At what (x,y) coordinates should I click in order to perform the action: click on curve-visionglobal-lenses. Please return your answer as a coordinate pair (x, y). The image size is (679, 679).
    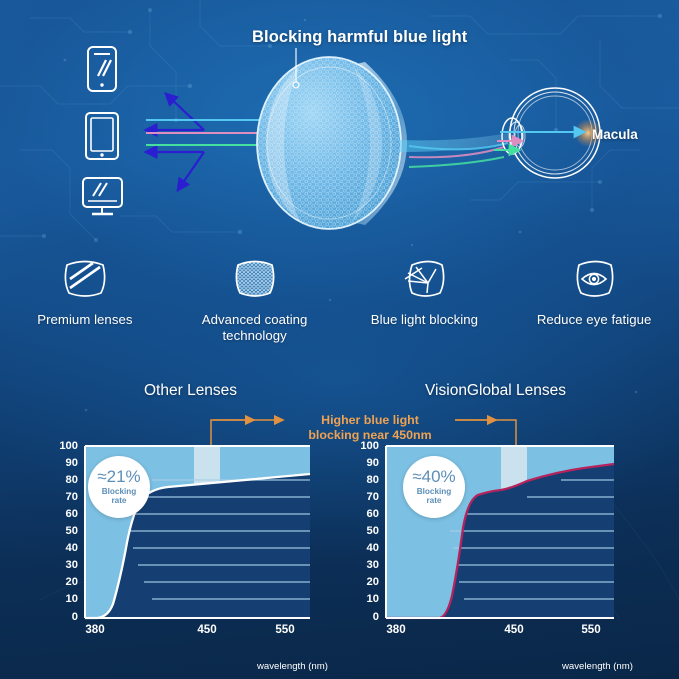
    Looking at the image, I should click on (500, 541).